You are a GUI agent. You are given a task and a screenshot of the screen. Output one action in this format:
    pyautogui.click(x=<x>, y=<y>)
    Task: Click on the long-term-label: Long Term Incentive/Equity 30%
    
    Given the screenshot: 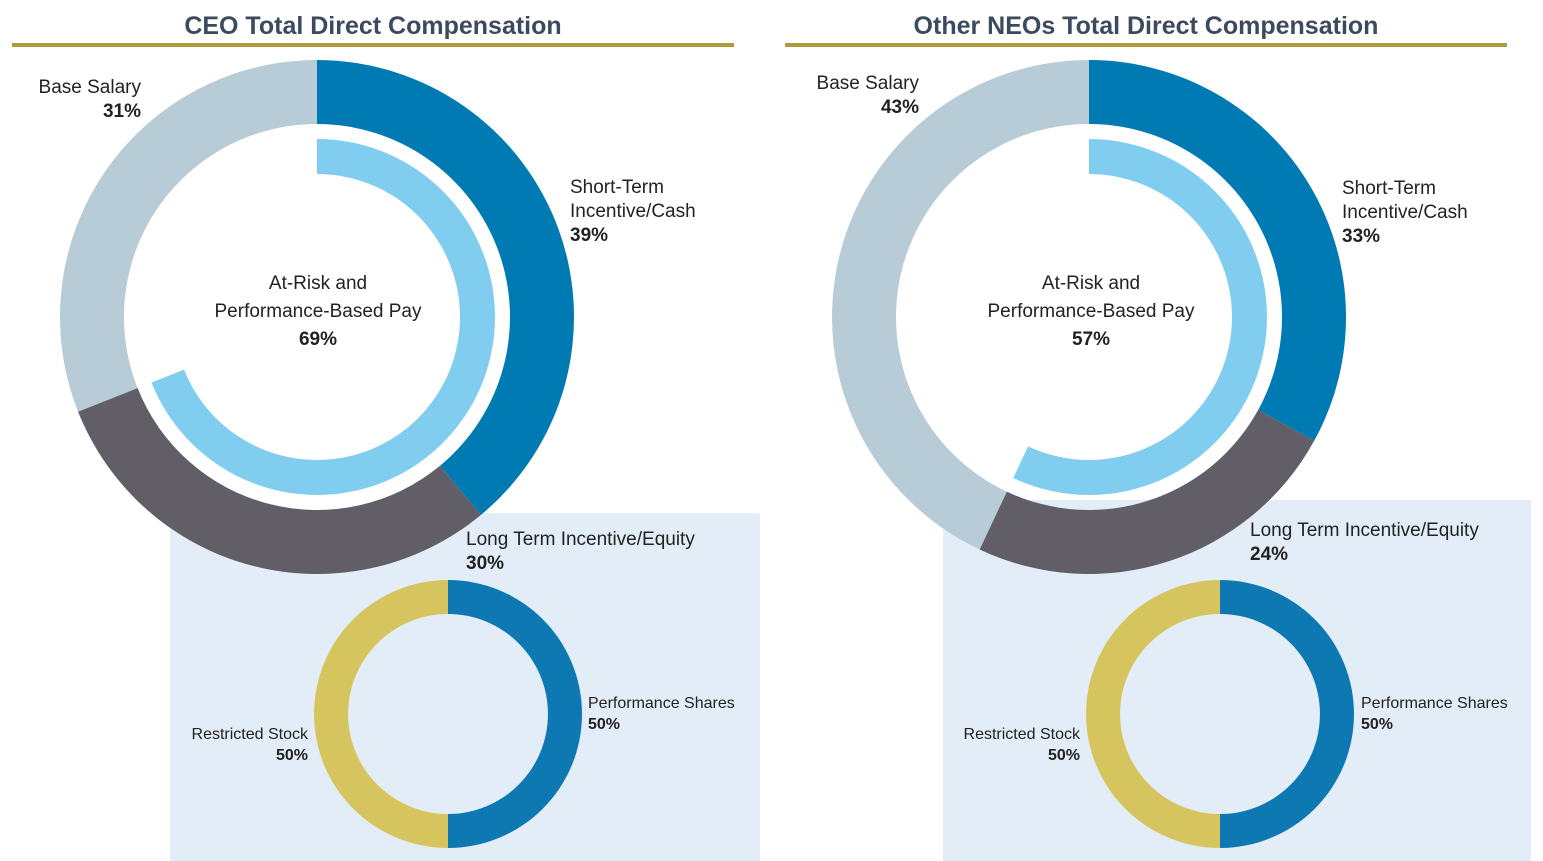 What is the action you would take?
    pyautogui.click(x=611, y=552)
    